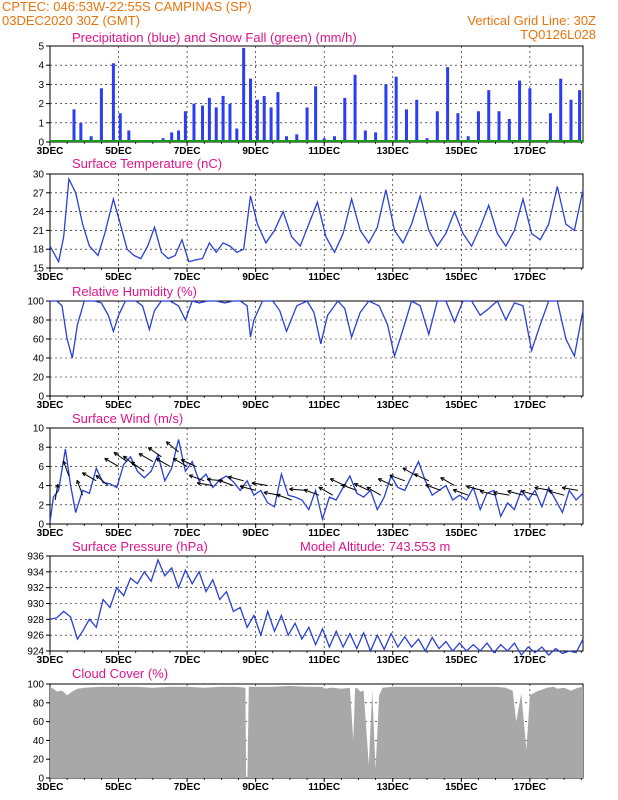 The height and width of the screenshot is (800, 618). Describe the element at coordinates (35, 588) in the screenshot. I see `y-tick-label: 932` at that location.